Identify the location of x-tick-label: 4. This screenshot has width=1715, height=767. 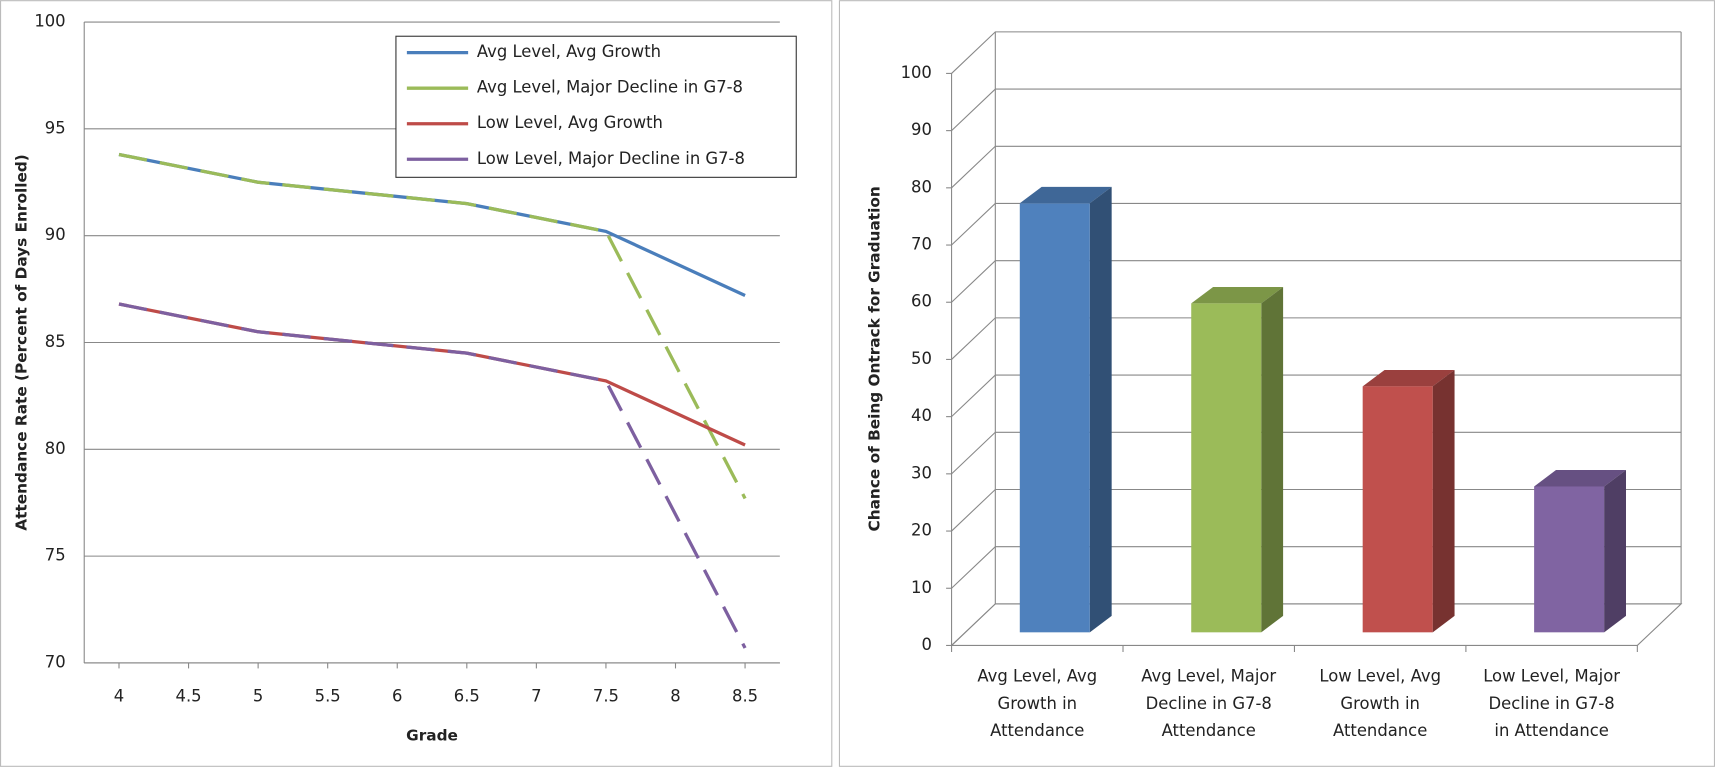
(119, 695).